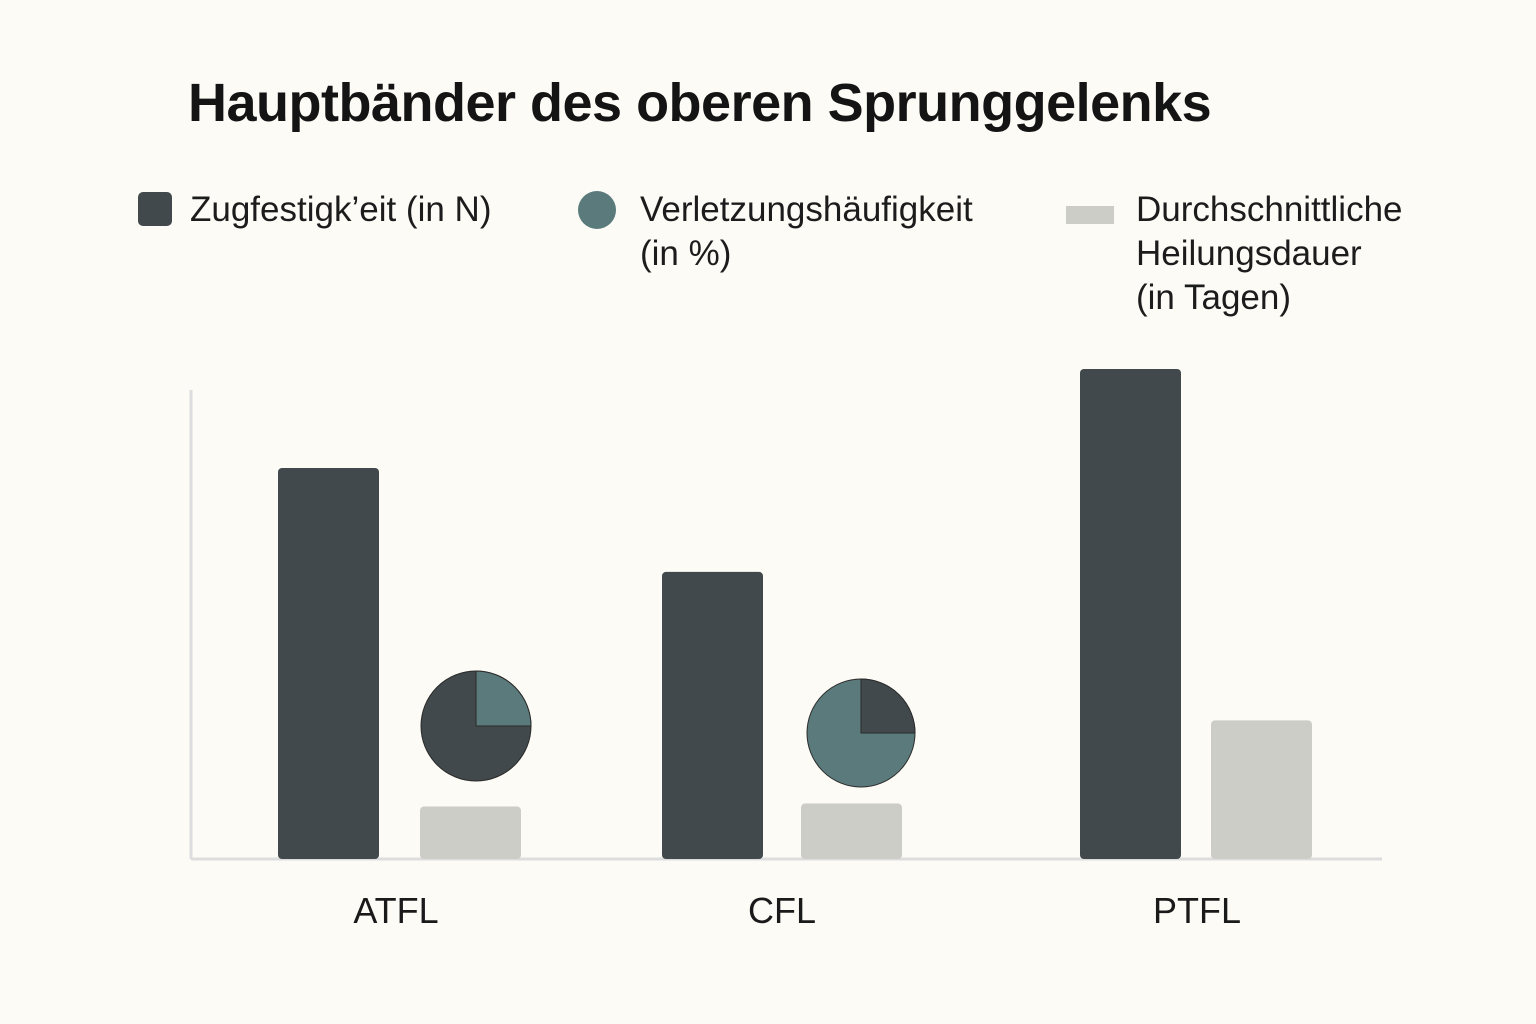 The image size is (1536, 1024). I want to click on legend-item-injury: Verletzungshäufigkeit (in %), so click(775, 232).